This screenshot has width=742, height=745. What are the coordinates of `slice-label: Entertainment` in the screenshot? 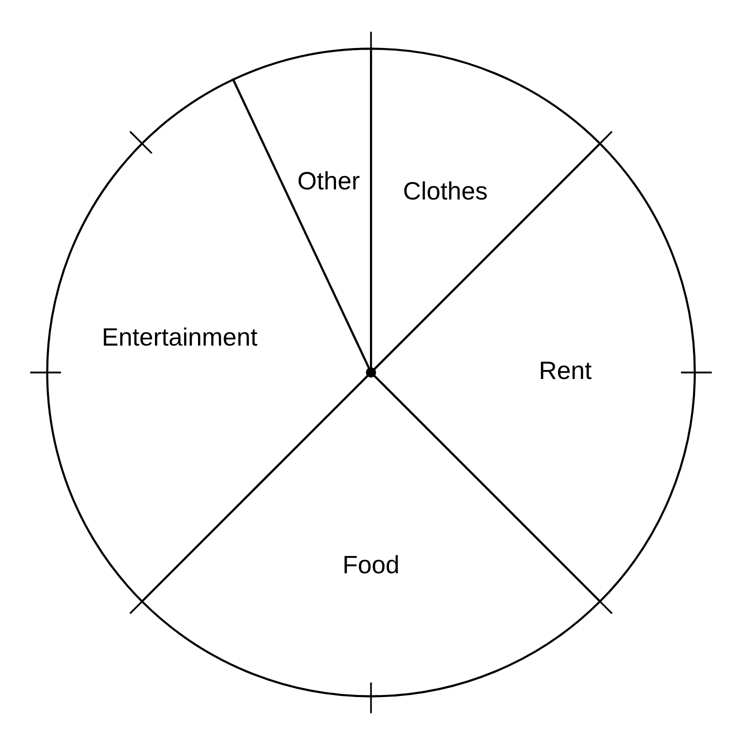 It's located at (181, 336).